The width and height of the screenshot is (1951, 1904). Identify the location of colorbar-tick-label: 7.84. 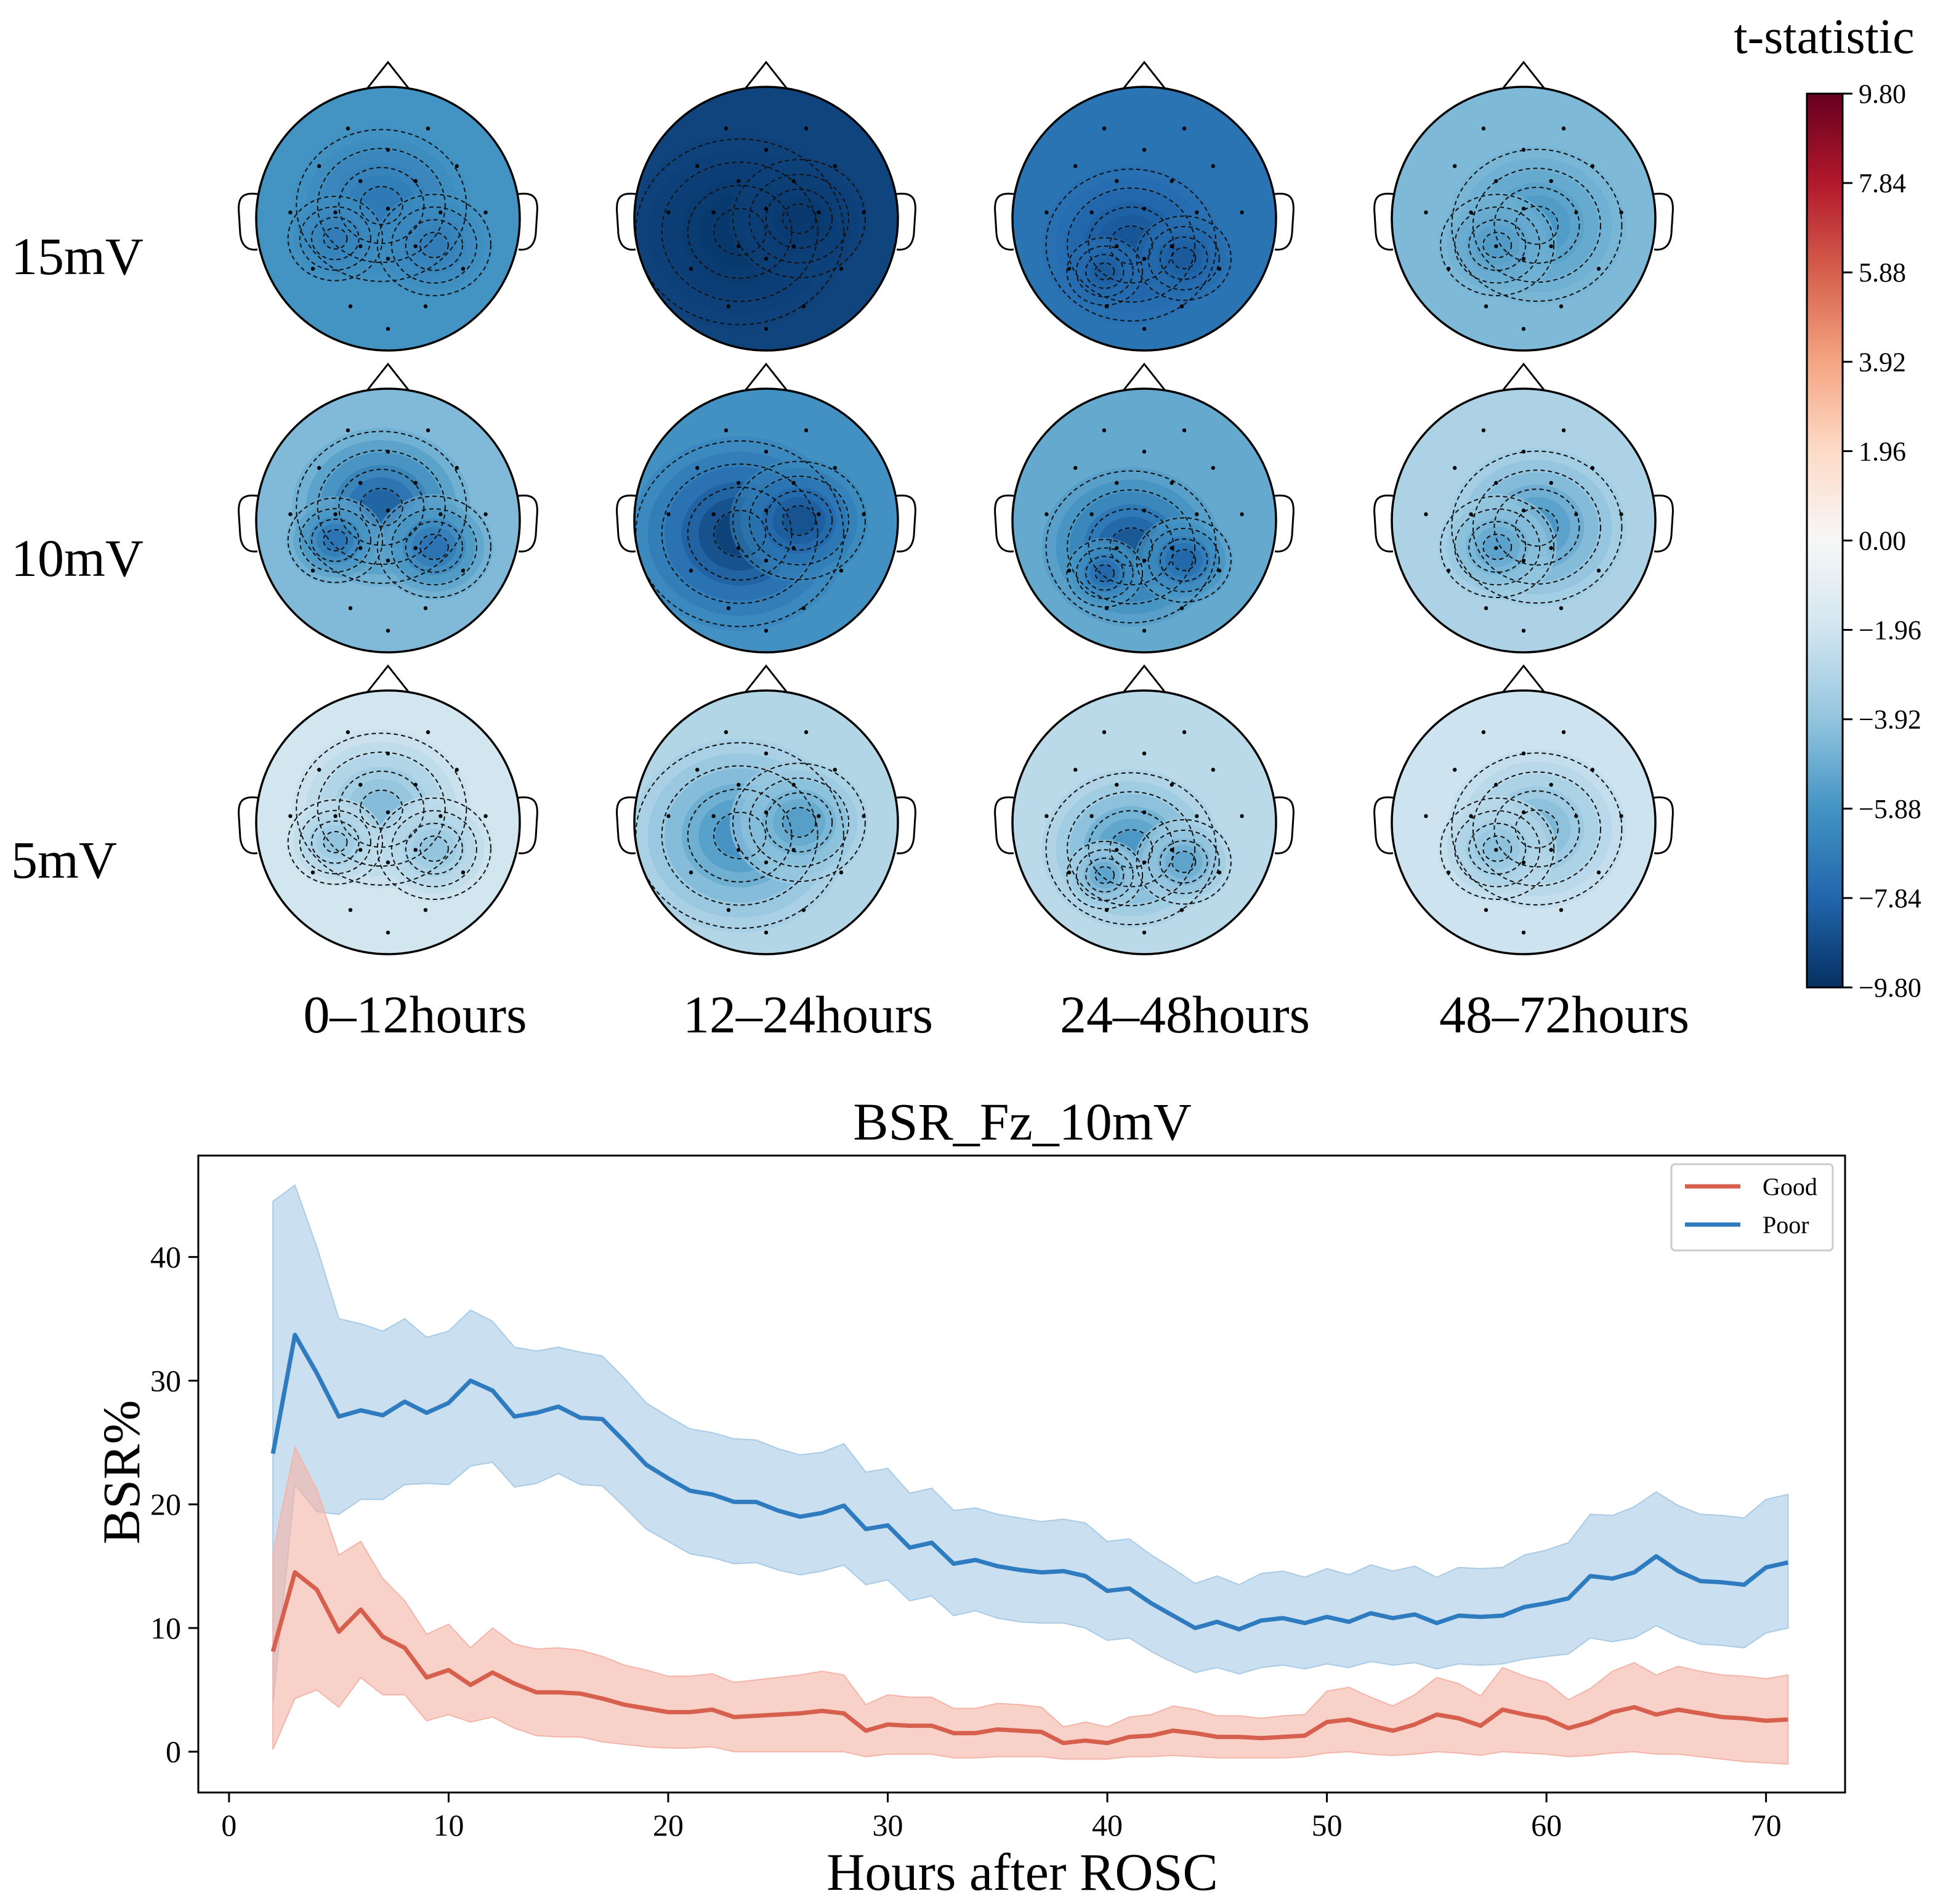
(1882, 183).